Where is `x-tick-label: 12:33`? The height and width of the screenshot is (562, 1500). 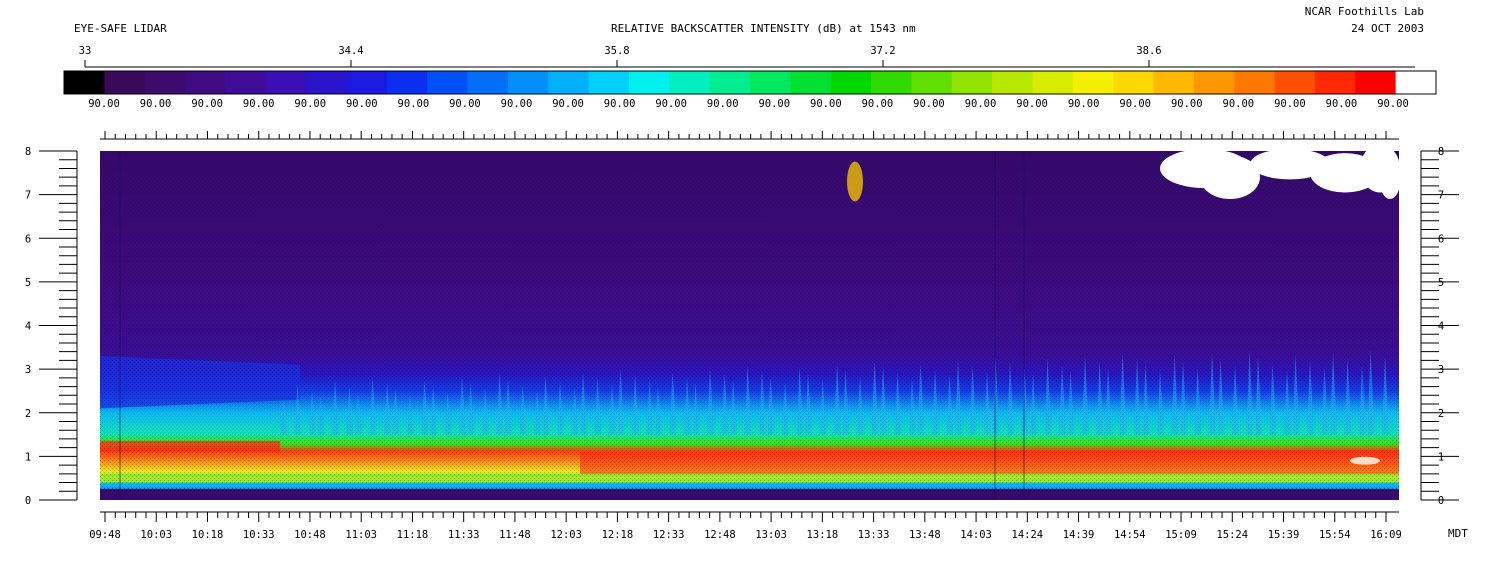 x-tick-label: 12:33 is located at coordinates (669, 535).